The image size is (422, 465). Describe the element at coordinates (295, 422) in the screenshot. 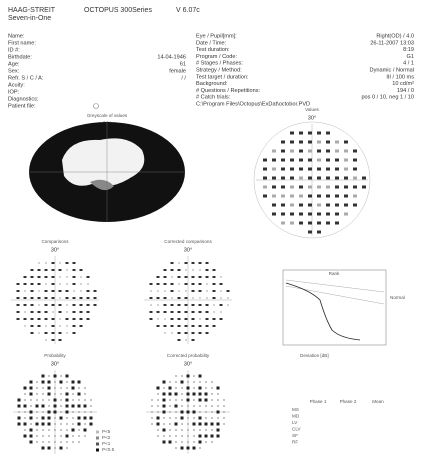

I see `index-row: LV` at that location.